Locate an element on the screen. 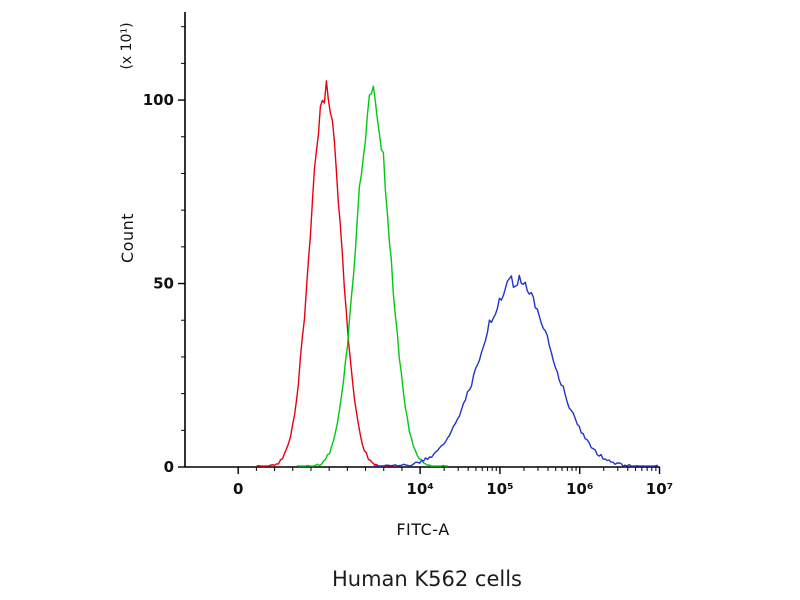 The image size is (800, 600). series-curve-green is located at coordinates (372, 276).